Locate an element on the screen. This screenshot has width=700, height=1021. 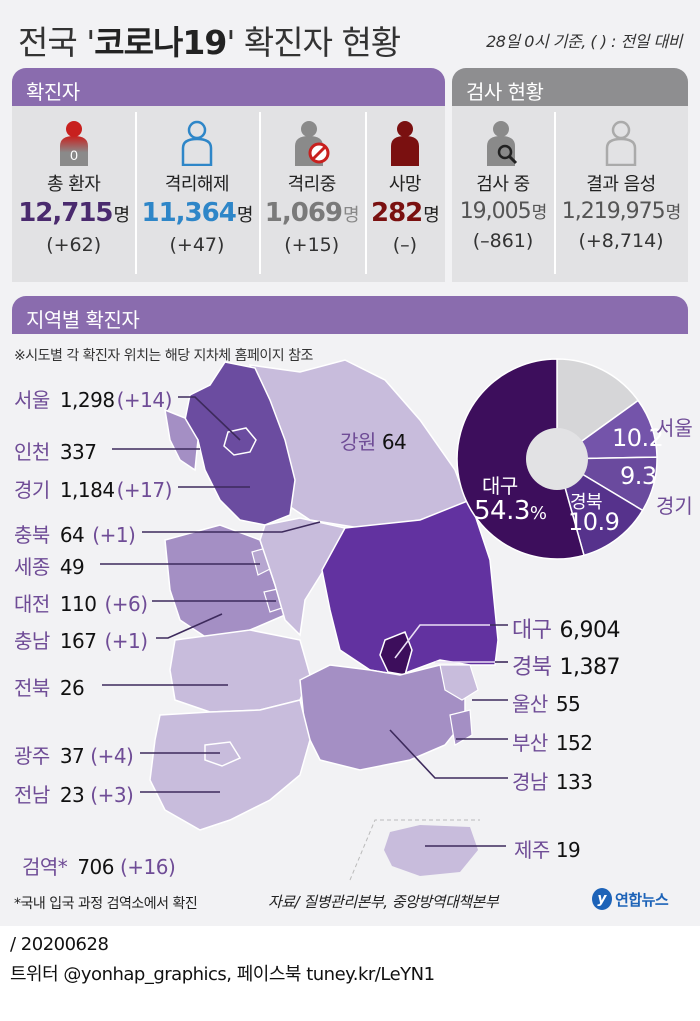
region-jeju: 제주 19 is located at coordinates (547, 848).